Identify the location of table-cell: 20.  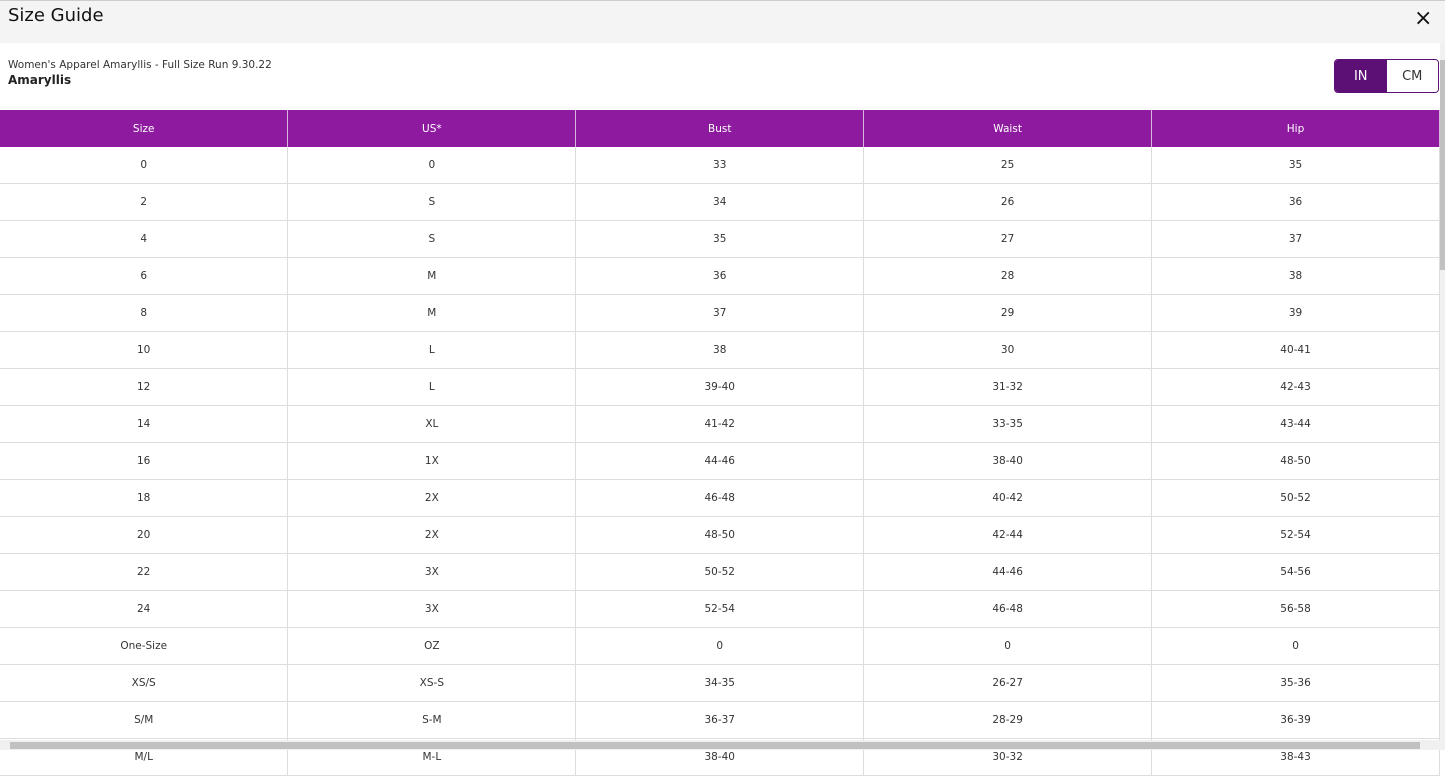
(144, 535).